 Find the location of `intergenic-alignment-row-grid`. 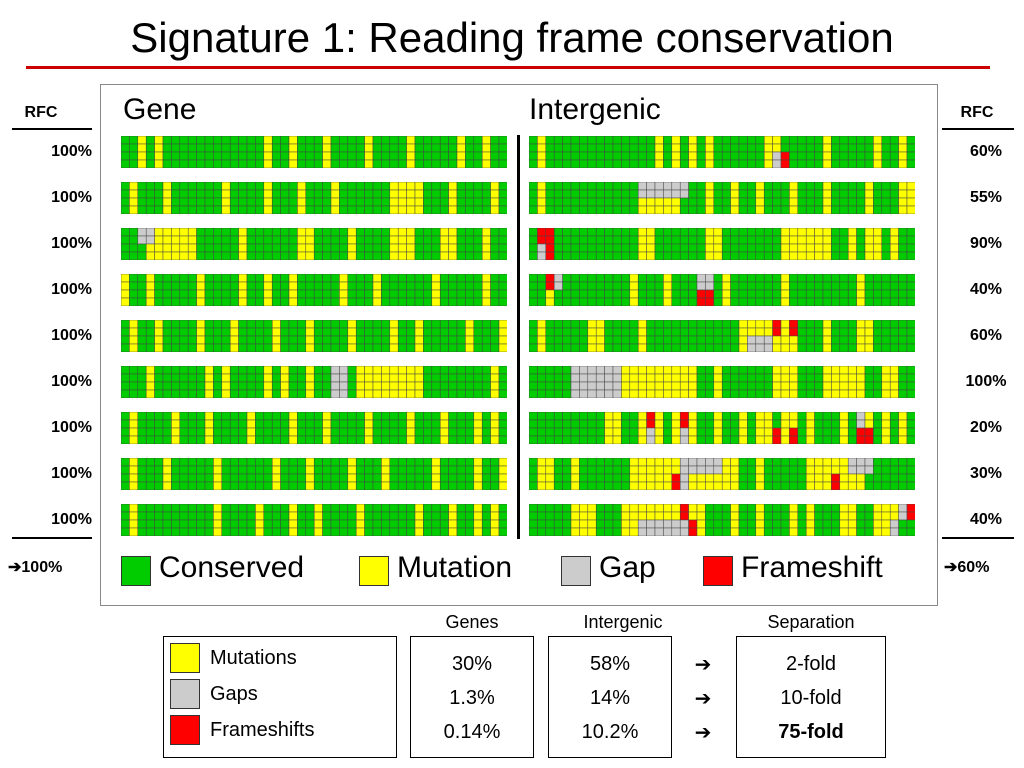

intergenic-alignment-row-grid is located at coordinates (722, 336).